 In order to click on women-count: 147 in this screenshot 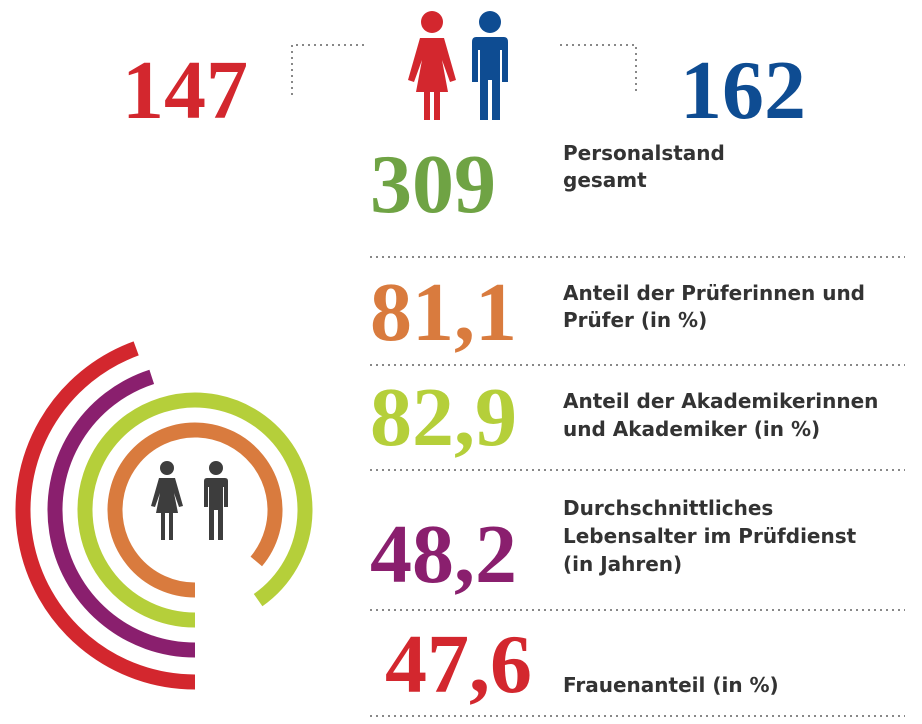, I will do `click(185, 90)`.